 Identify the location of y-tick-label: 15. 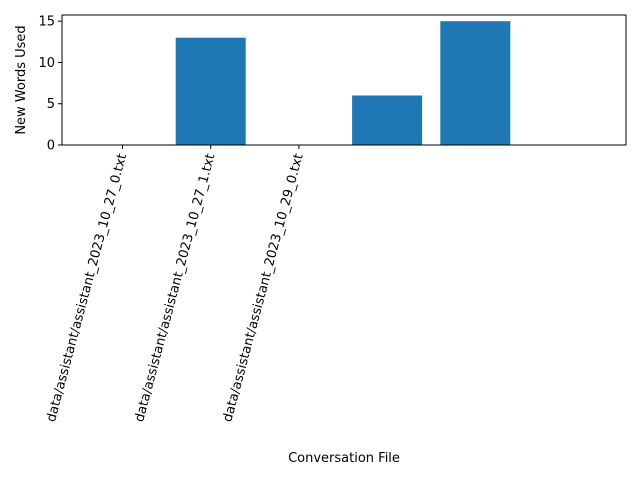
(46, 22).